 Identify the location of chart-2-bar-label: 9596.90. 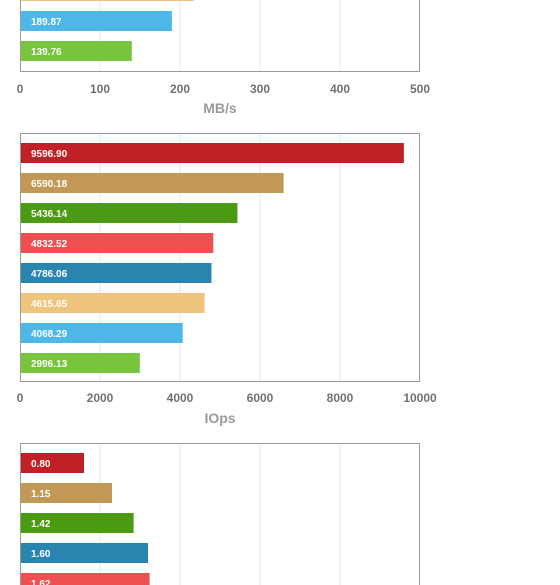
(49, 154).